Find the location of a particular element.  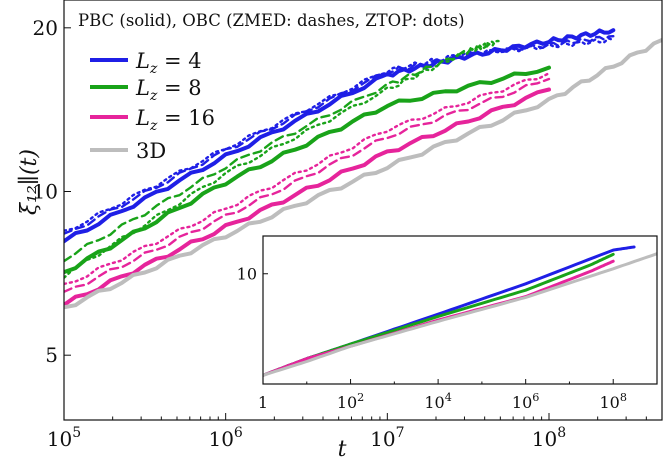

y-axis-label: ξ₁₂∥(t) is located at coordinates (29, 182).